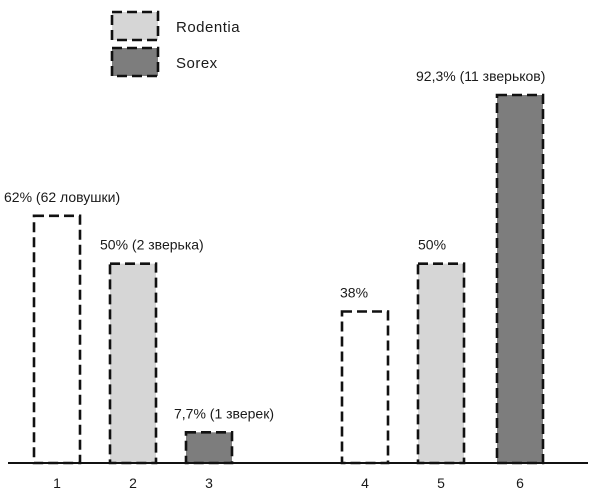  Describe the element at coordinates (175, 44) in the screenshot. I see `legend: Rodentia Sorex` at that location.